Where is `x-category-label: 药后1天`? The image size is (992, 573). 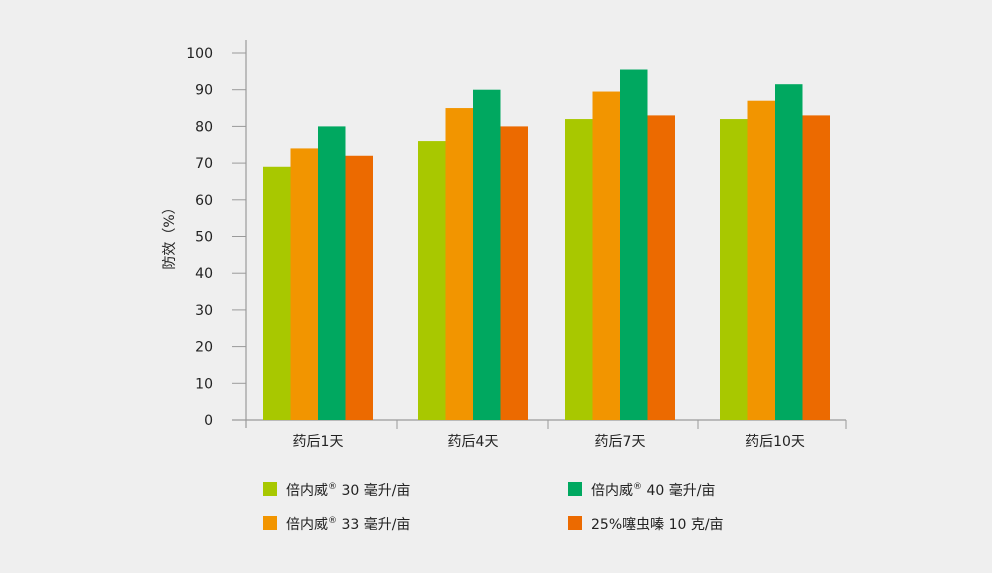 x-category-label: 药后1天 is located at coordinates (318, 442).